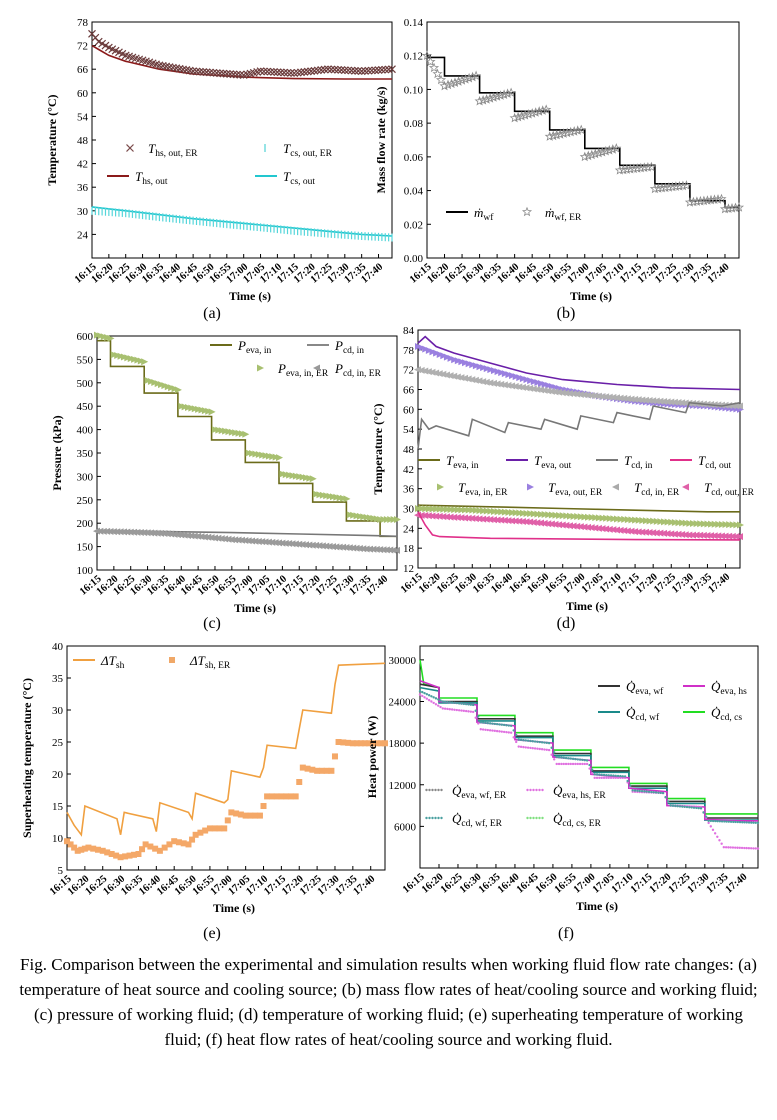 This screenshot has height=1120, width=777. What do you see at coordinates (575, 489) in the screenshot?
I see `legend-label: Teva, out, ER` at bounding box center [575, 489].